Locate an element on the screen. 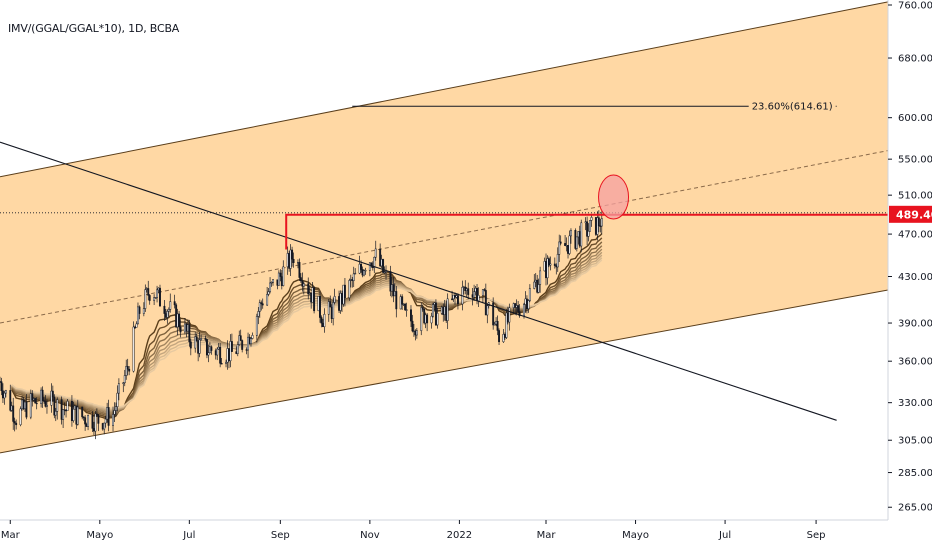 The height and width of the screenshot is (550, 932). price-tick-label: 680.00 is located at coordinates (915, 59).